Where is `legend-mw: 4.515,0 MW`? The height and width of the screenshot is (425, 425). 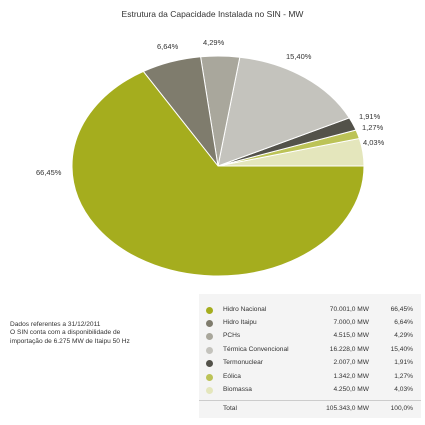 legend-mw: 4.515,0 MW is located at coordinates (351, 335).